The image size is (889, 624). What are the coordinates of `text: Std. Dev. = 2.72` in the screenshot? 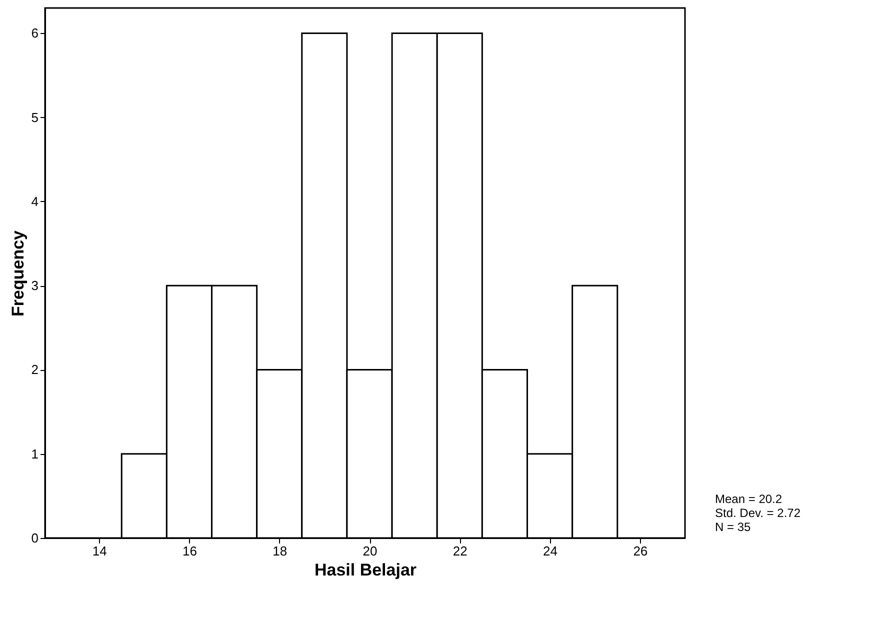 It's located at (758, 513).